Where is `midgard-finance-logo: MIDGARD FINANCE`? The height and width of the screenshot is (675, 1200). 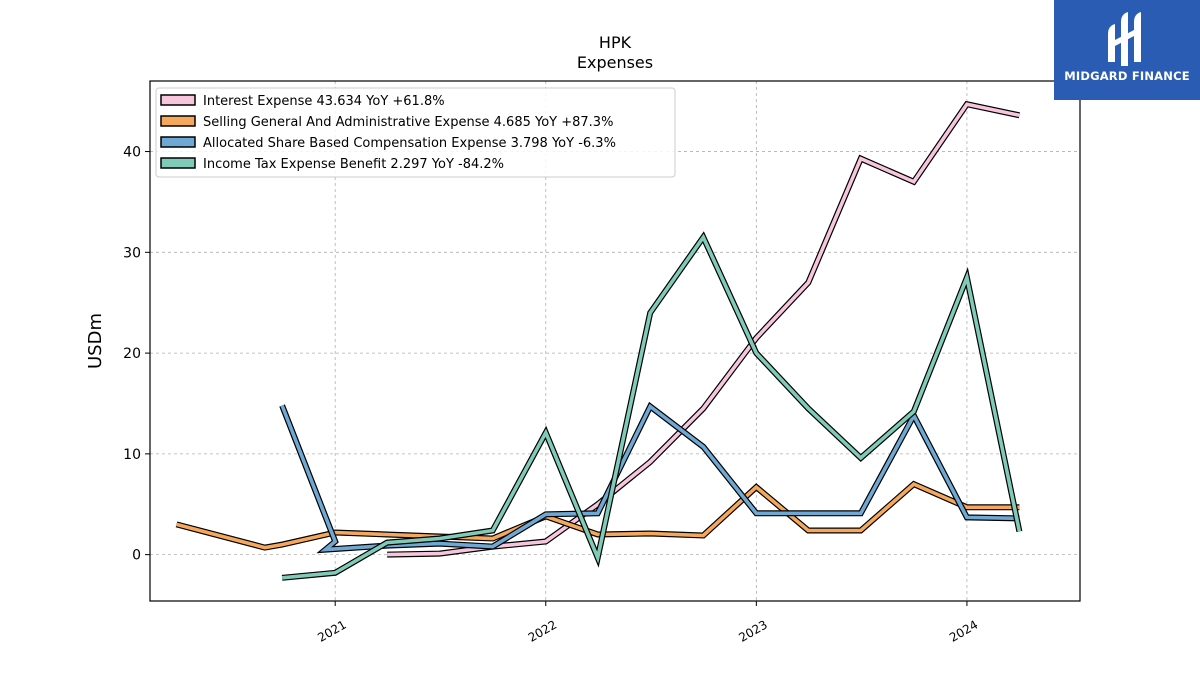
midgard-finance-logo: MIDGARD FINANCE is located at coordinates (1127, 50).